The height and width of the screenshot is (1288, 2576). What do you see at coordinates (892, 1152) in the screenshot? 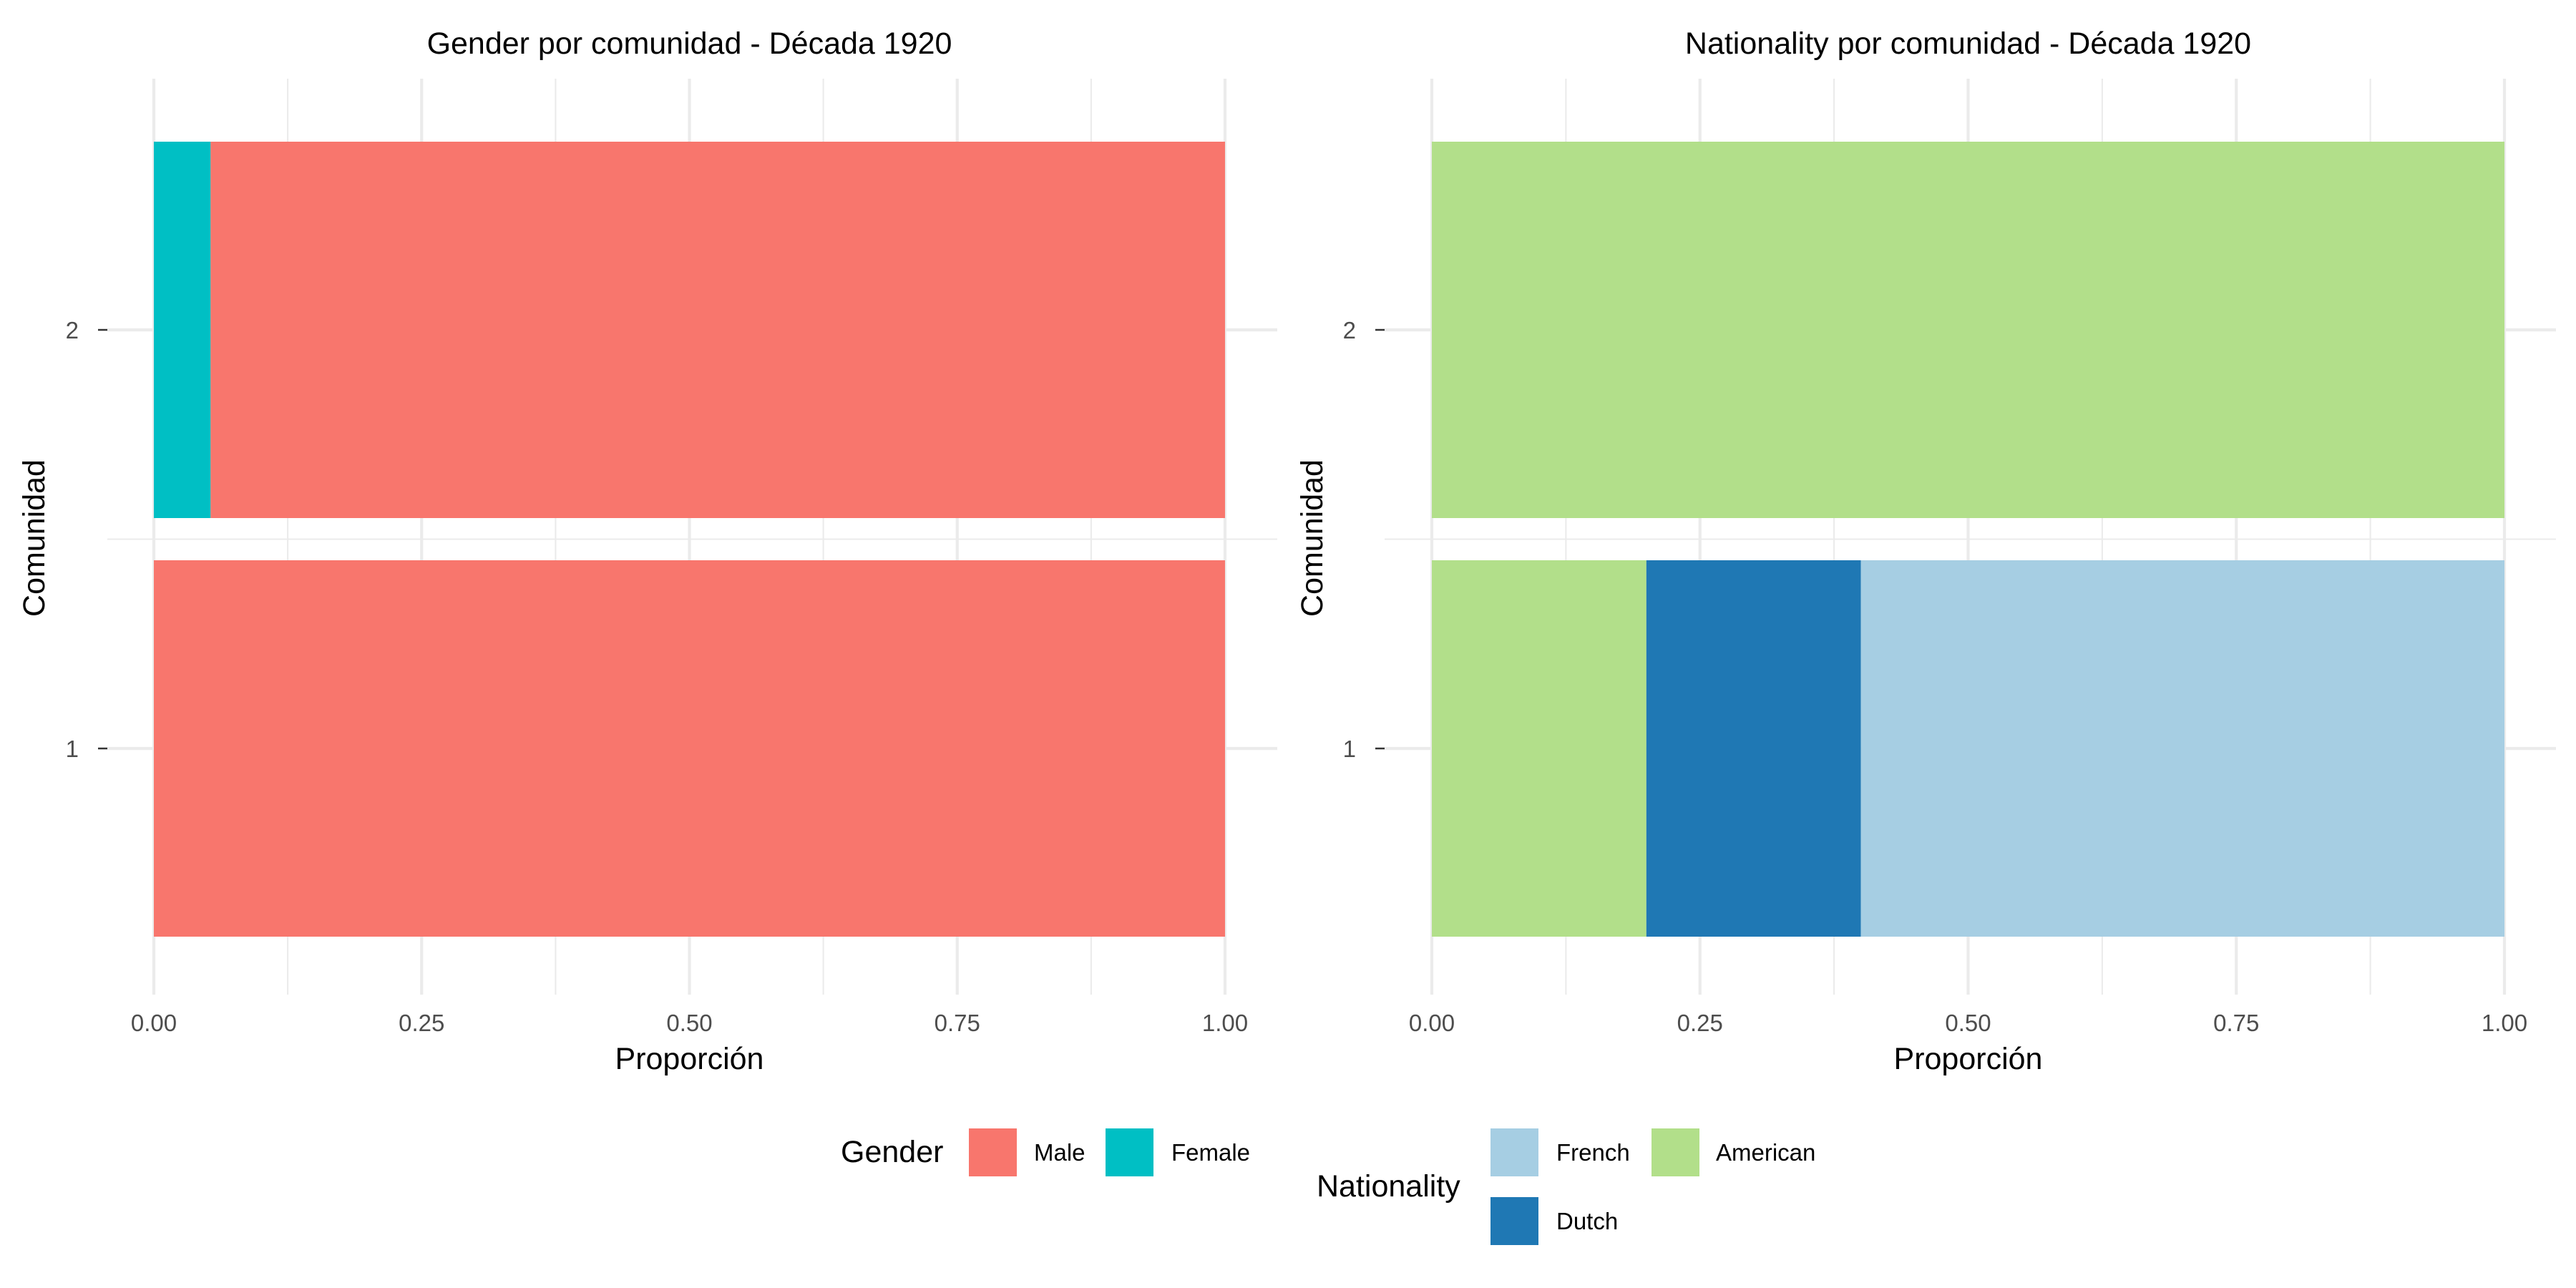
I see `legend-title-gender: Gender` at bounding box center [892, 1152].